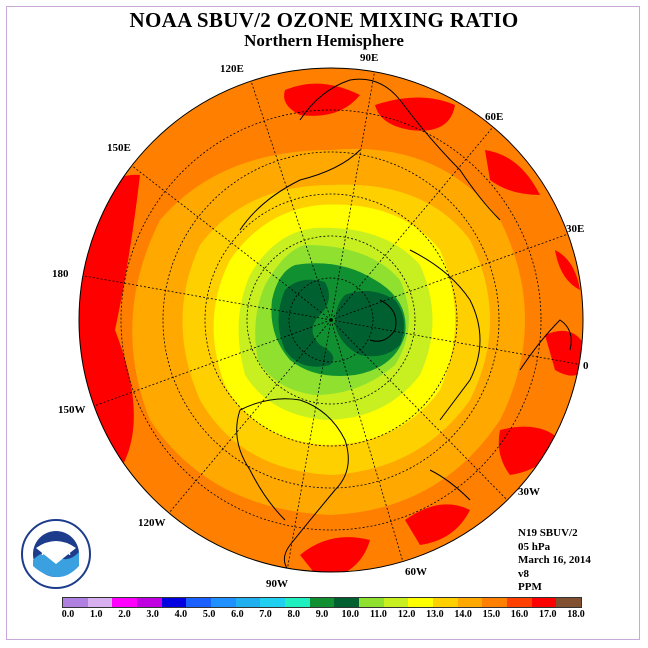  I want to click on lon-label-30w: 30W, so click(529, 492).